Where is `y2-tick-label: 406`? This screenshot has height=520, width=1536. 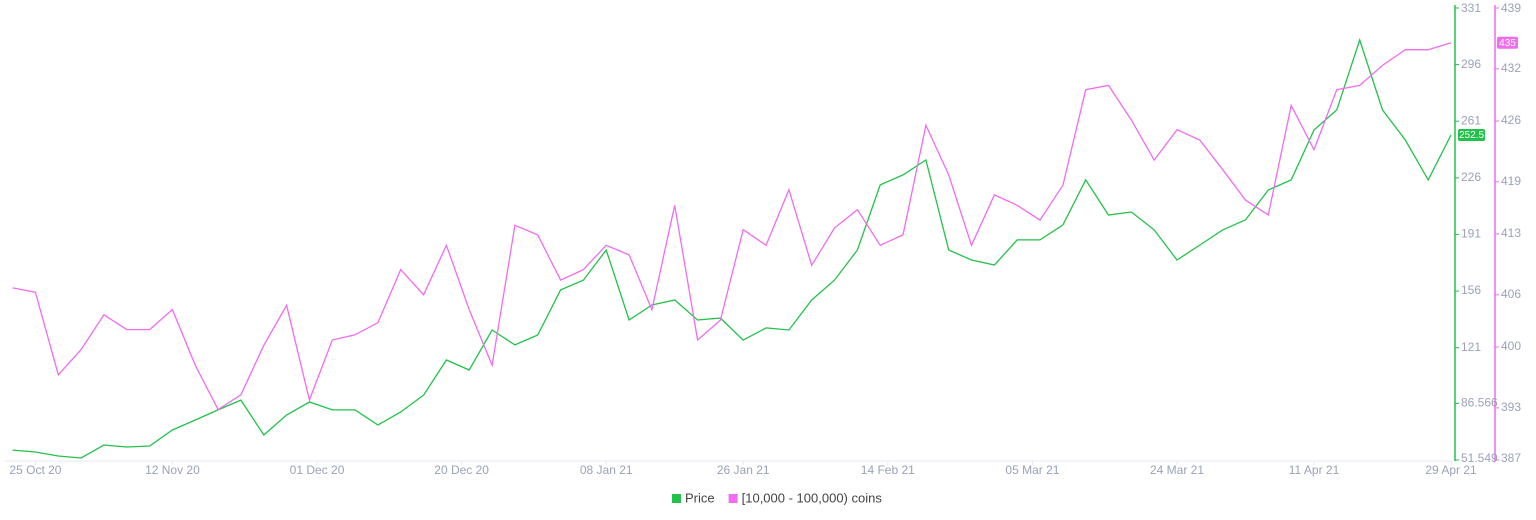 y2-tick-label: 406 is located at coordinates (1511, 294).